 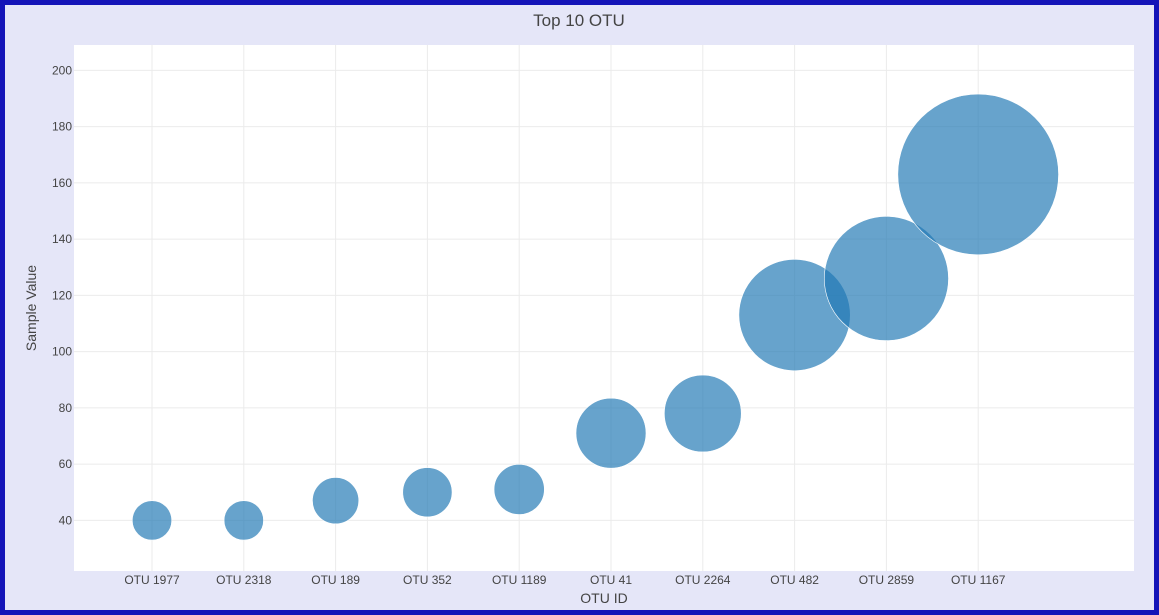 I want to click on y-tick-label: 180, so click(x=62, y=127).